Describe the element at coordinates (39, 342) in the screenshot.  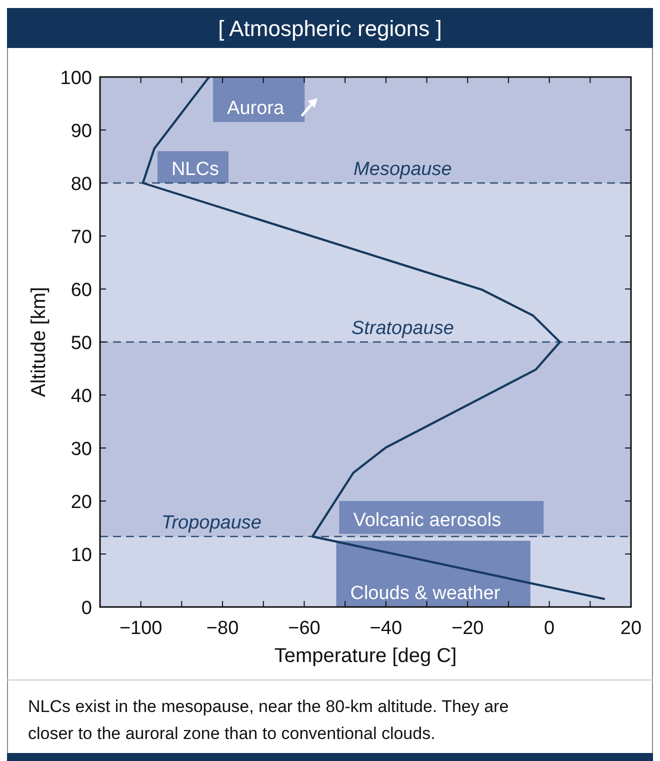
I see `y-axis-title: Altitude [km]` at that location.